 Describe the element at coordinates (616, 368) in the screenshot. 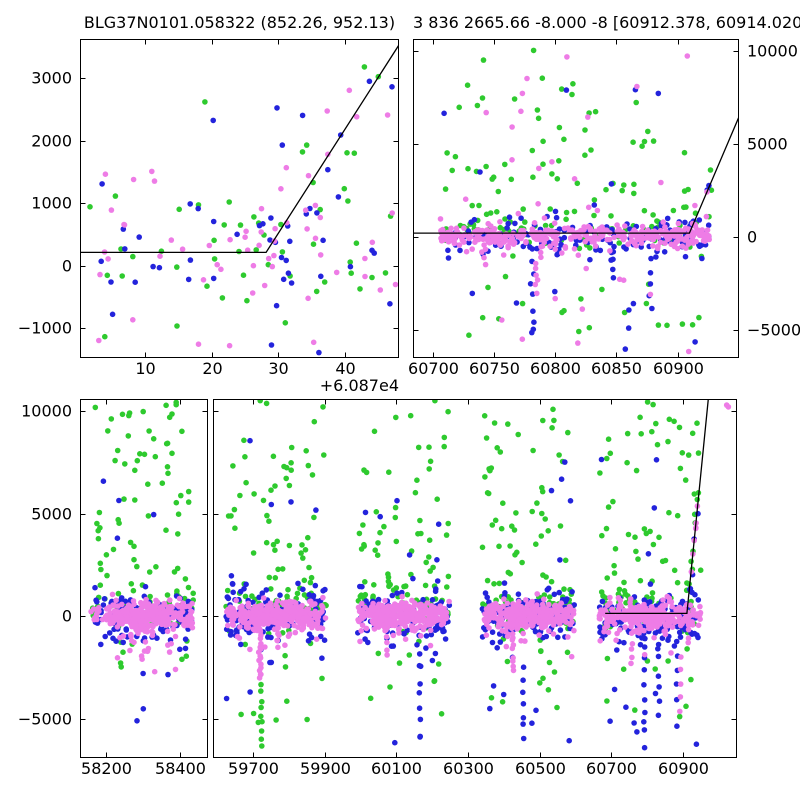

I see `x-tick-label: 60850` at that location.